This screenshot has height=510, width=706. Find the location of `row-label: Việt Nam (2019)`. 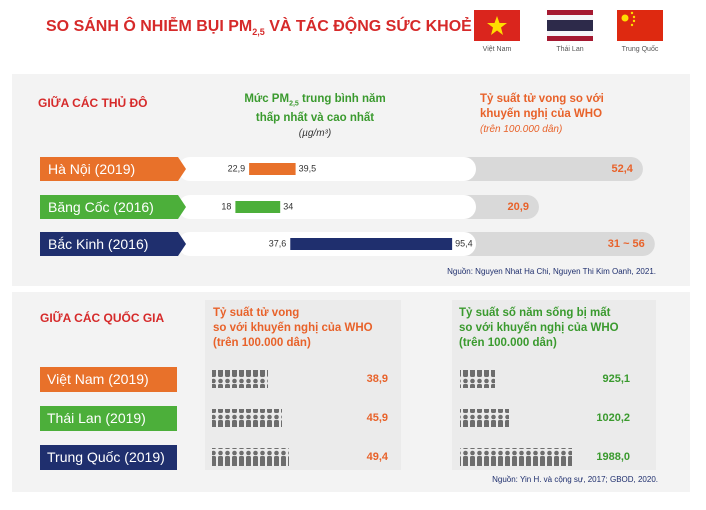

row-label: Việt Nam (2019) is located at coordinates (108, 379).